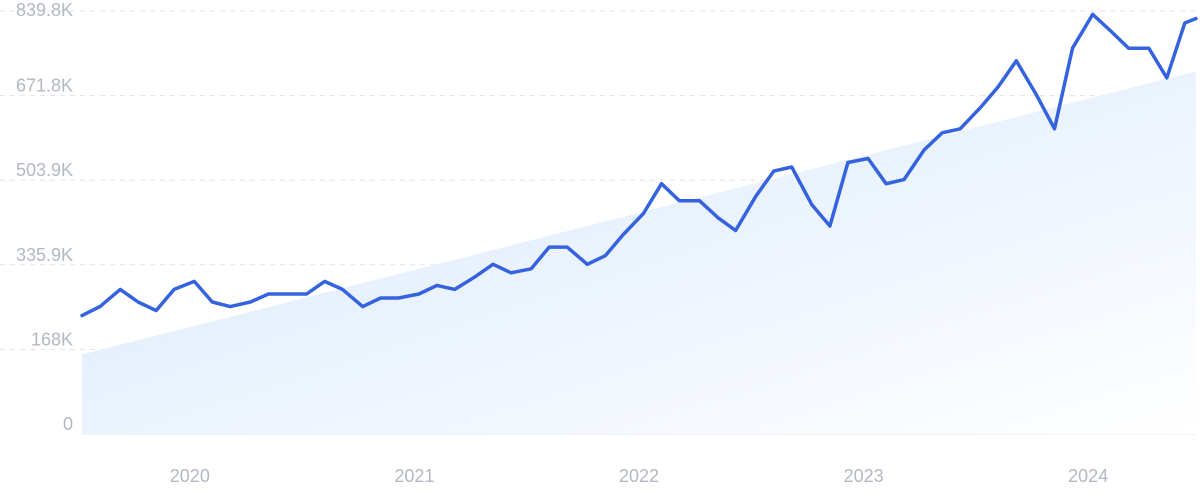  Describe the element at coordinates (414, 476) in the screenshot. I see `x-tick-label-1: 2021` at that location.